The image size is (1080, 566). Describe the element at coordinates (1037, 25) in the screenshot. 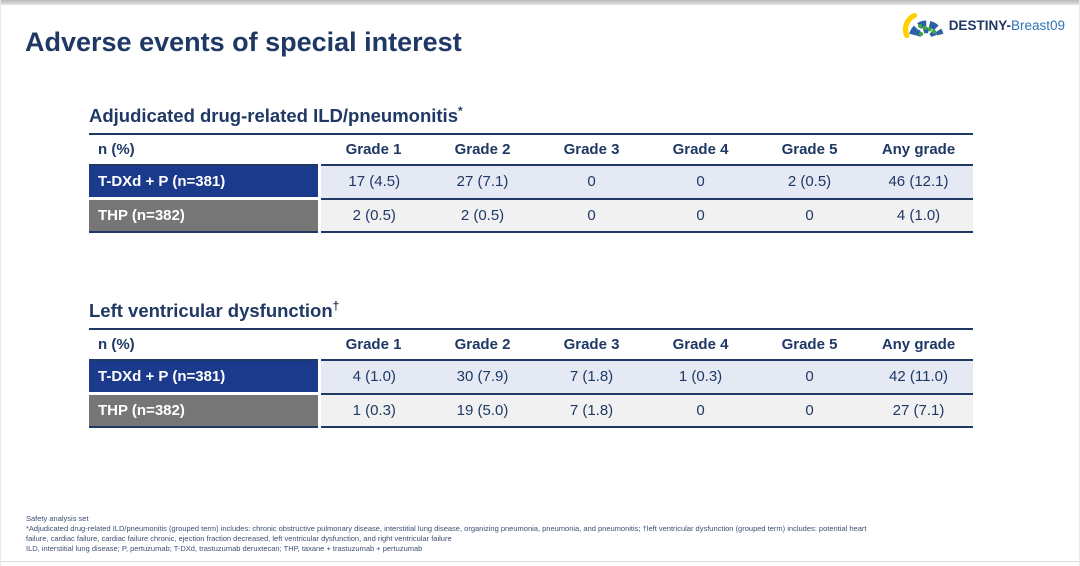

I see `logo-text-breast09: Breast09` at that location.